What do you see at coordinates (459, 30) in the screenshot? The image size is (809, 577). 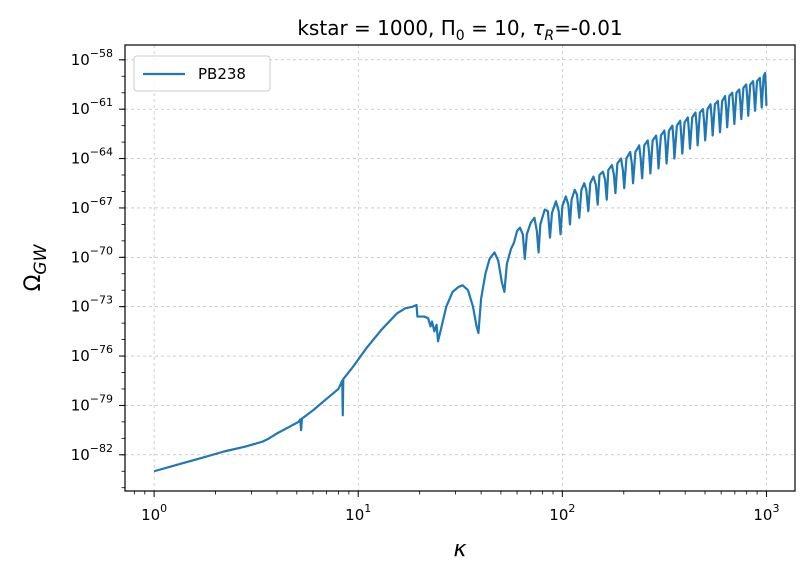 I see `chart-title: kstar = 1000, Π0 = 10, τR=-0.01` at bounding box center [459, 30].